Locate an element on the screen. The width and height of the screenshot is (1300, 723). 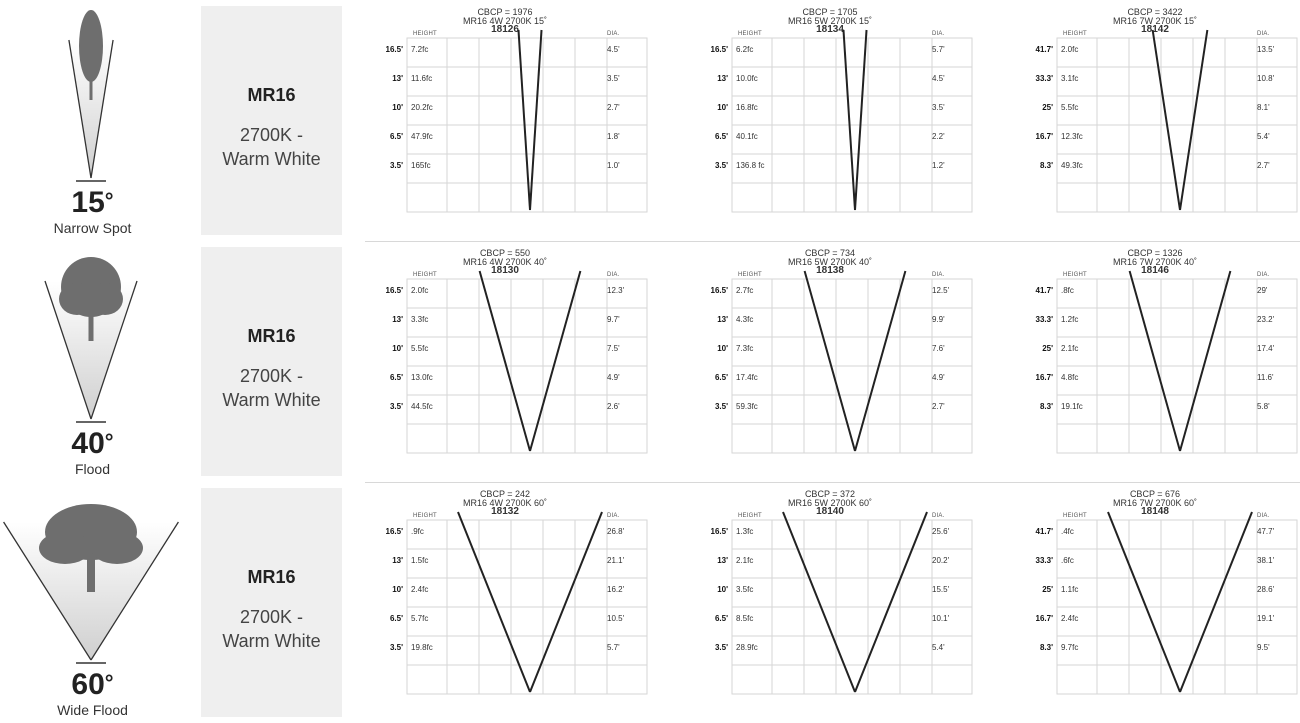
beam-diameter: 17.4' is located at coordinates (1266, 348).